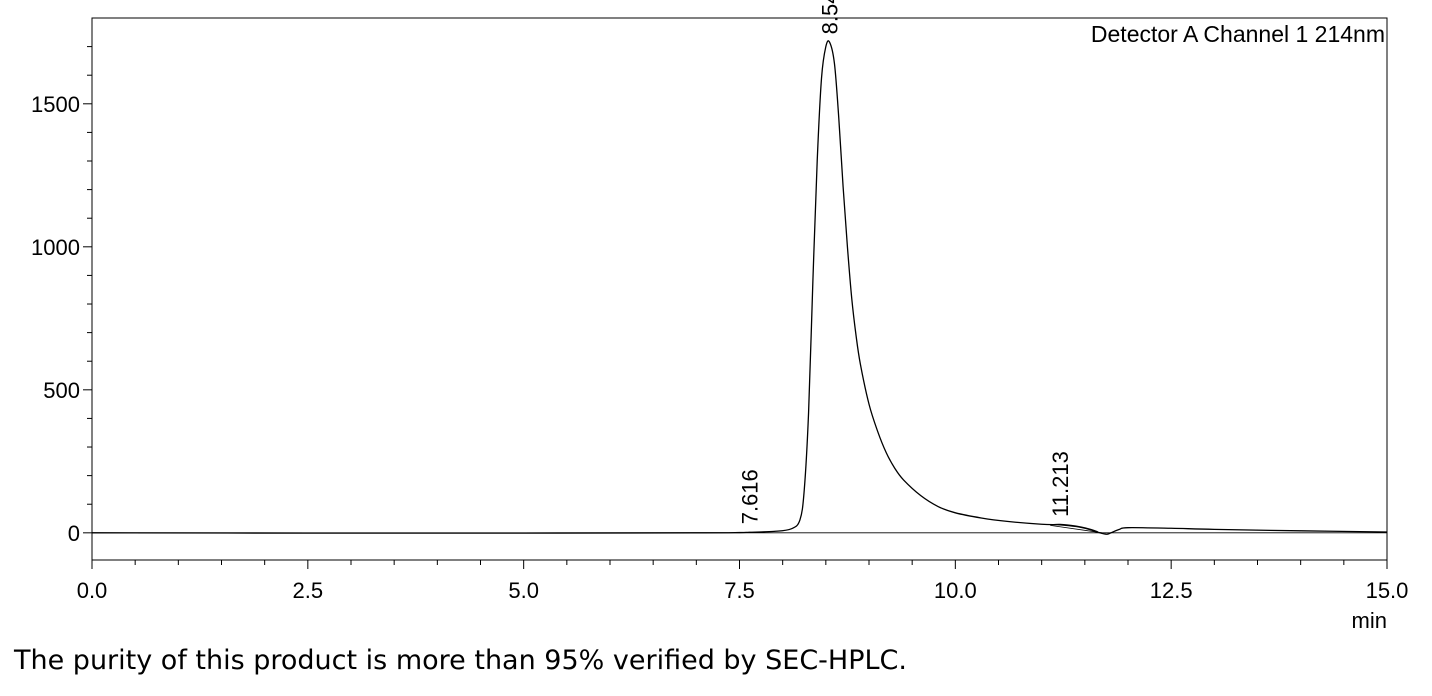  What do you see at coordinates (55, 247) in the screenshot?
I see `y-tick-label: 1000` at bounding box center [55, 247].